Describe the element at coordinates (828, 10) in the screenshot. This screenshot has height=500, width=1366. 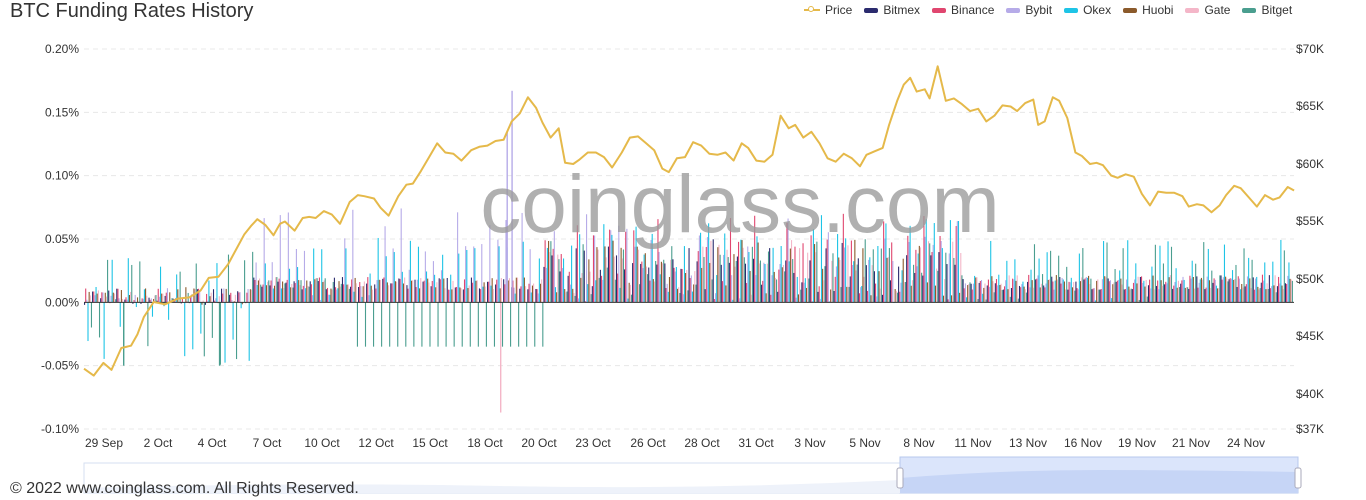
I see `legend-item-price: Price` at that location.